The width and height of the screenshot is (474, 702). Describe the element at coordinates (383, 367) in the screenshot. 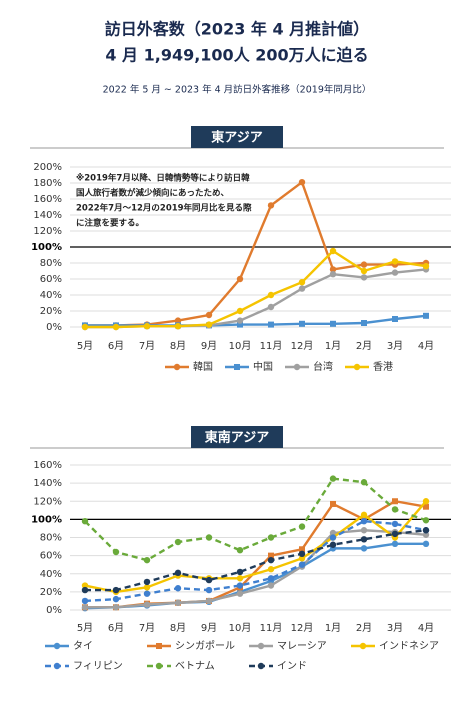

I see `legend-label: 香港` at that location.